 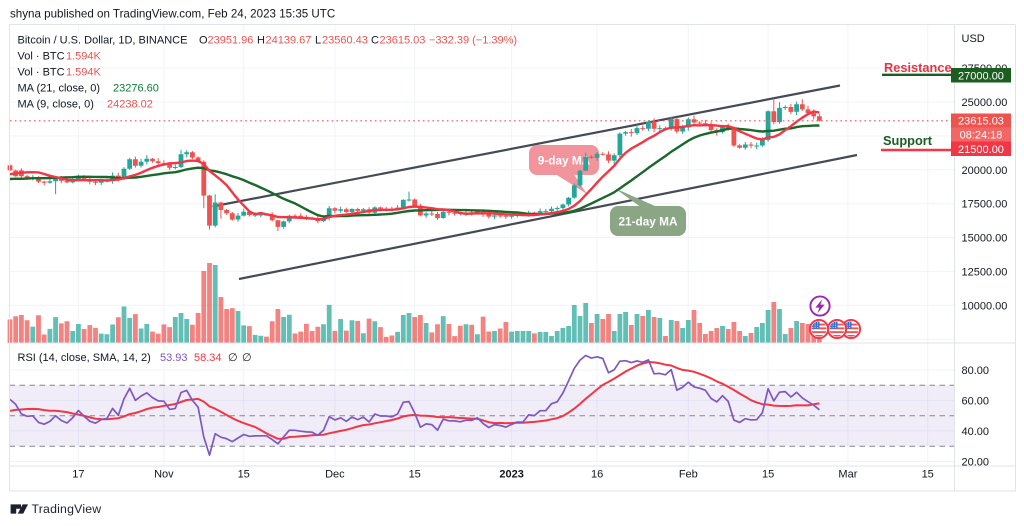 I want to click on svg-text: 23951.96, so click(x=231, y=41).